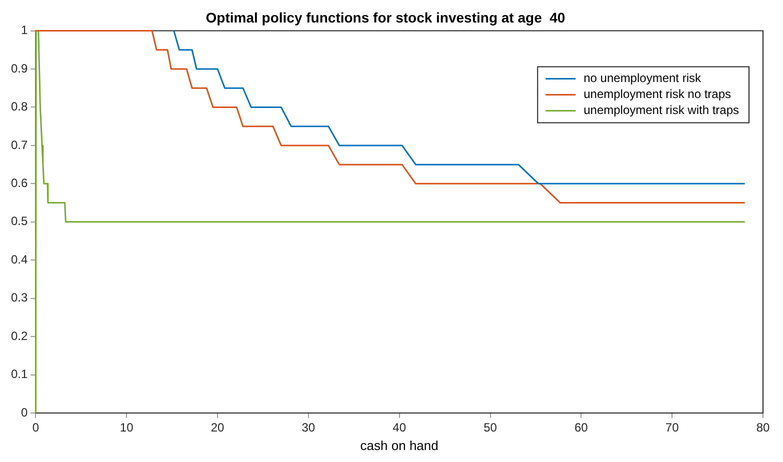 Image resolution: width=783 pixels, height=462 pixels. Describe the element at coordinates (19, 297) in the screenshot. I see `y-tick-label: 0.3` at that location.